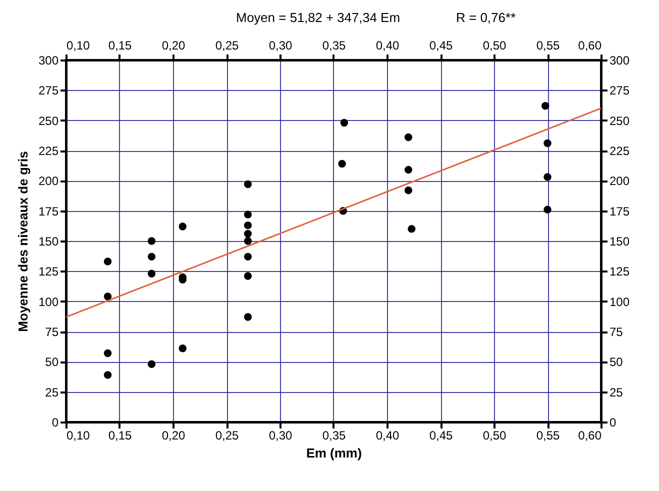 This screenshot has width=659, height=491. I want to click on x2-tick-label: 0,40, so click(388, 45).